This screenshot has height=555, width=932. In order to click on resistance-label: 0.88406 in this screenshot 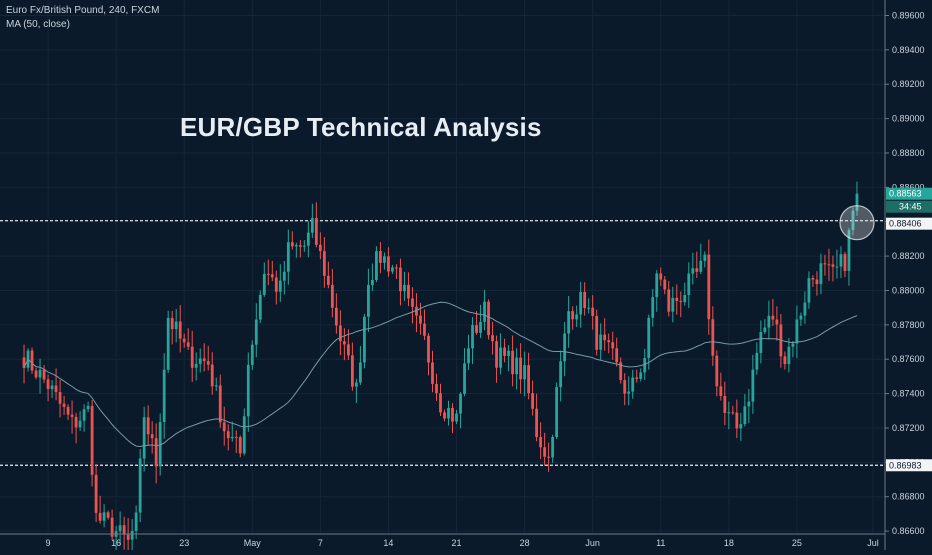, I will do `click(905, 224)`.